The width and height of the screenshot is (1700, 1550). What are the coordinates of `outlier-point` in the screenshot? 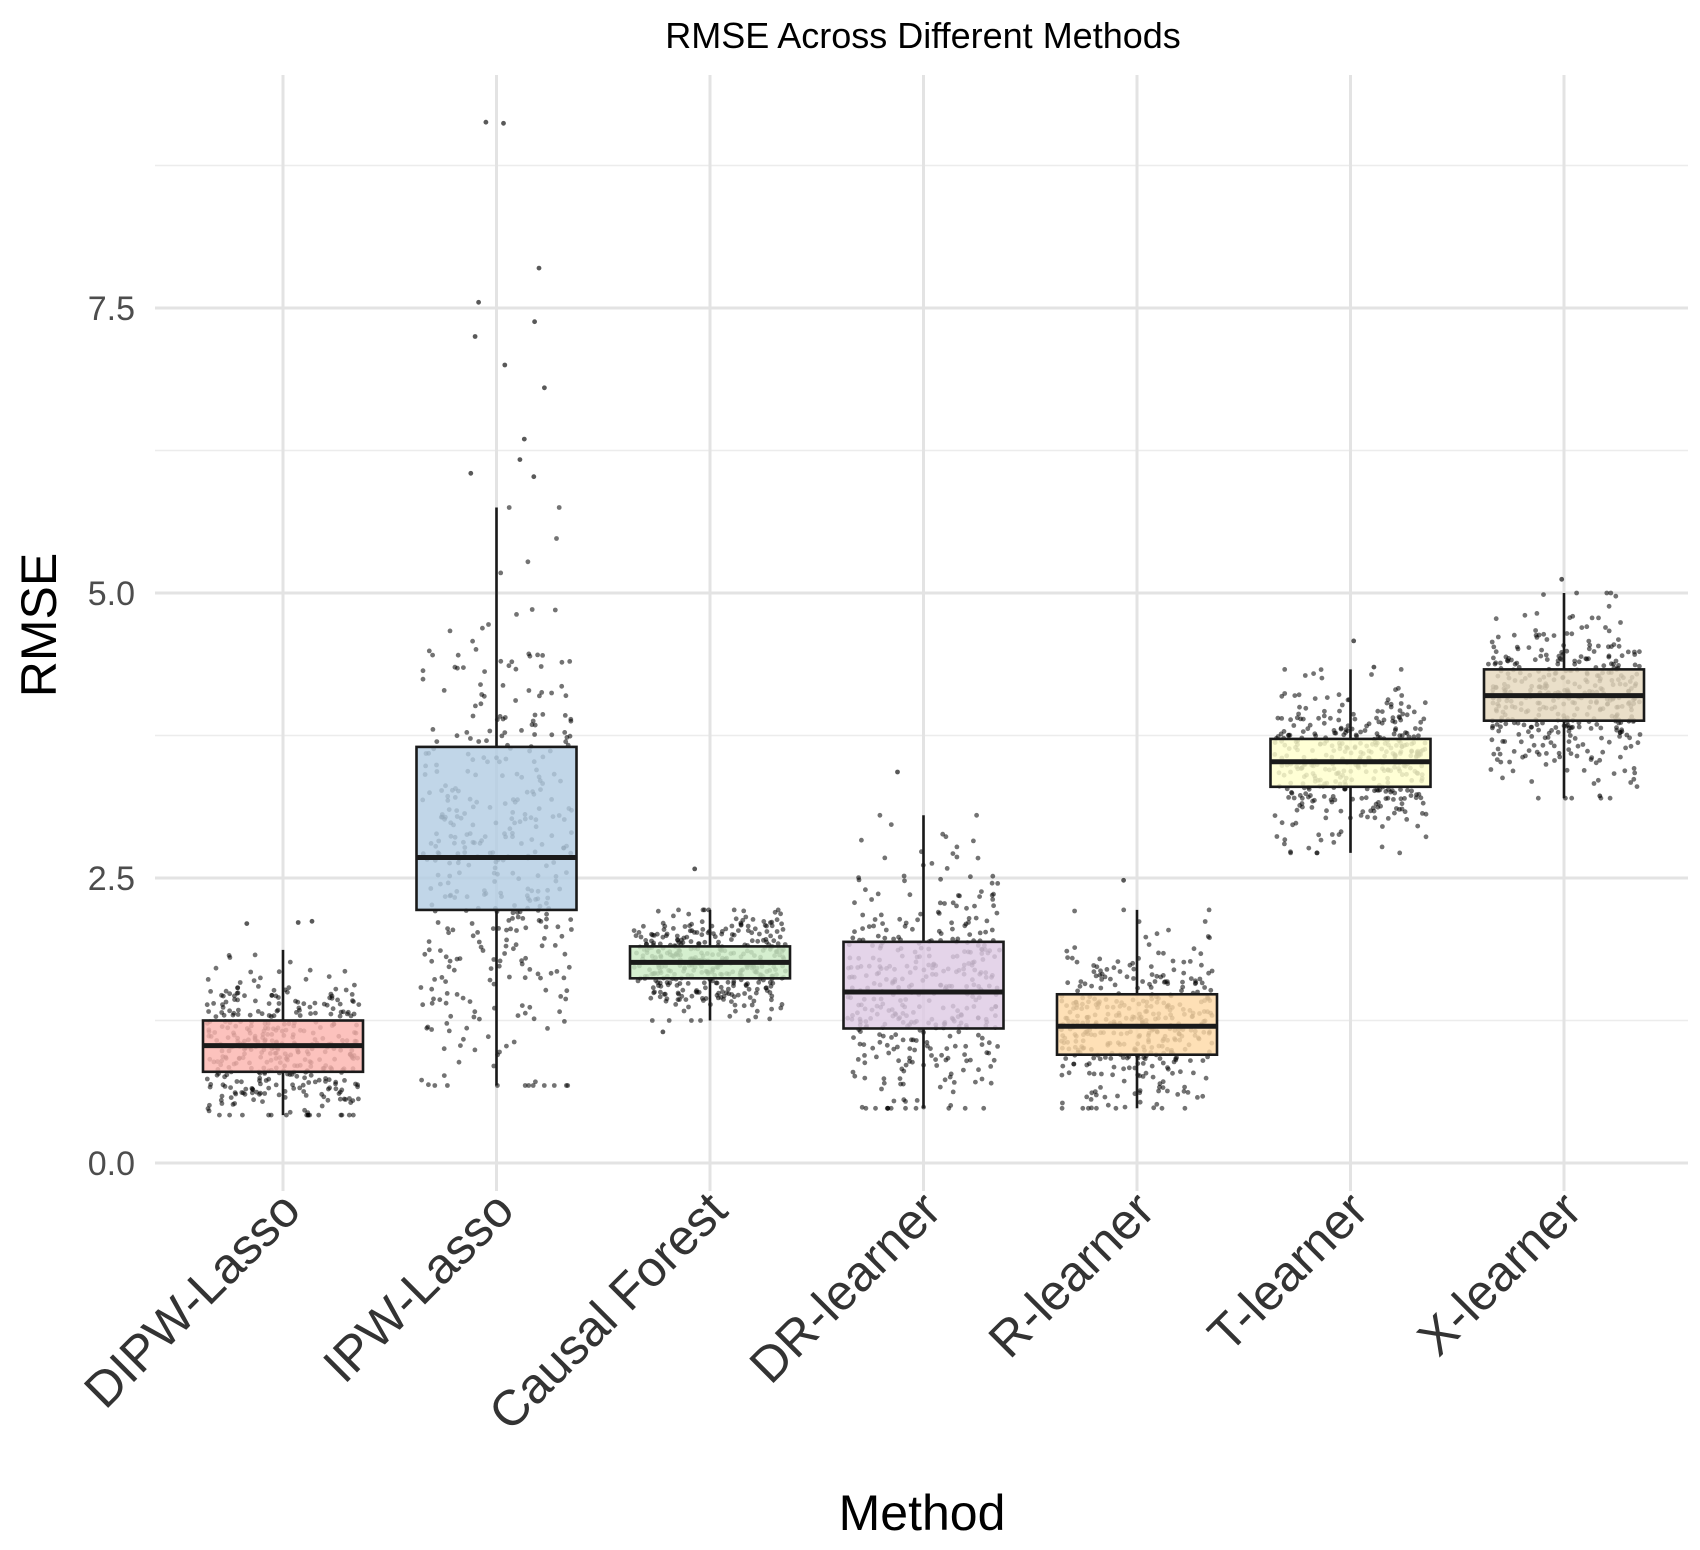 It's located at (471, 473).